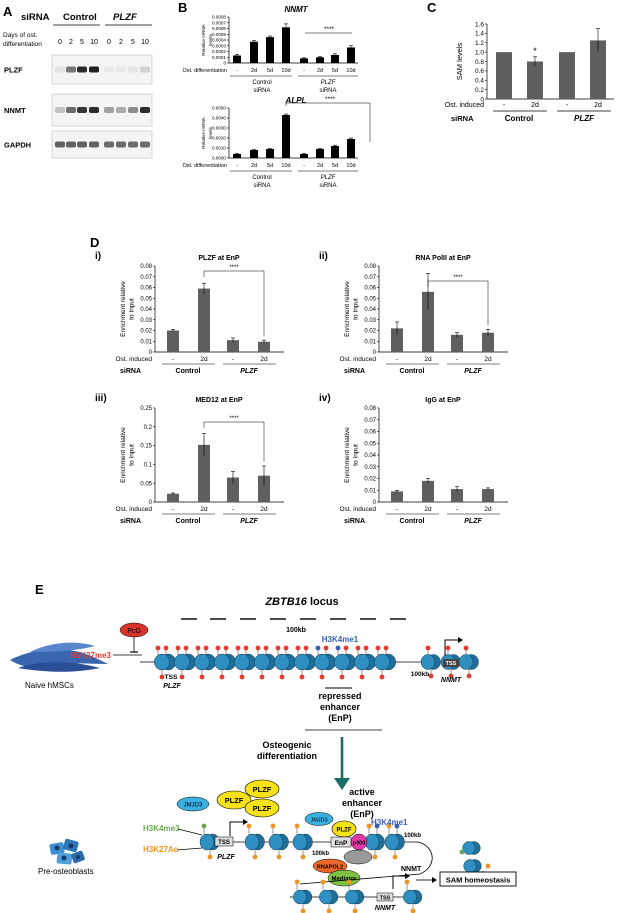 Image resolution: width=617 pixels, height=913 pixels. What do you see at coordinates (234, 303) in the screenshot?
I see `sig-bracket` at bounding box center [234, 303].